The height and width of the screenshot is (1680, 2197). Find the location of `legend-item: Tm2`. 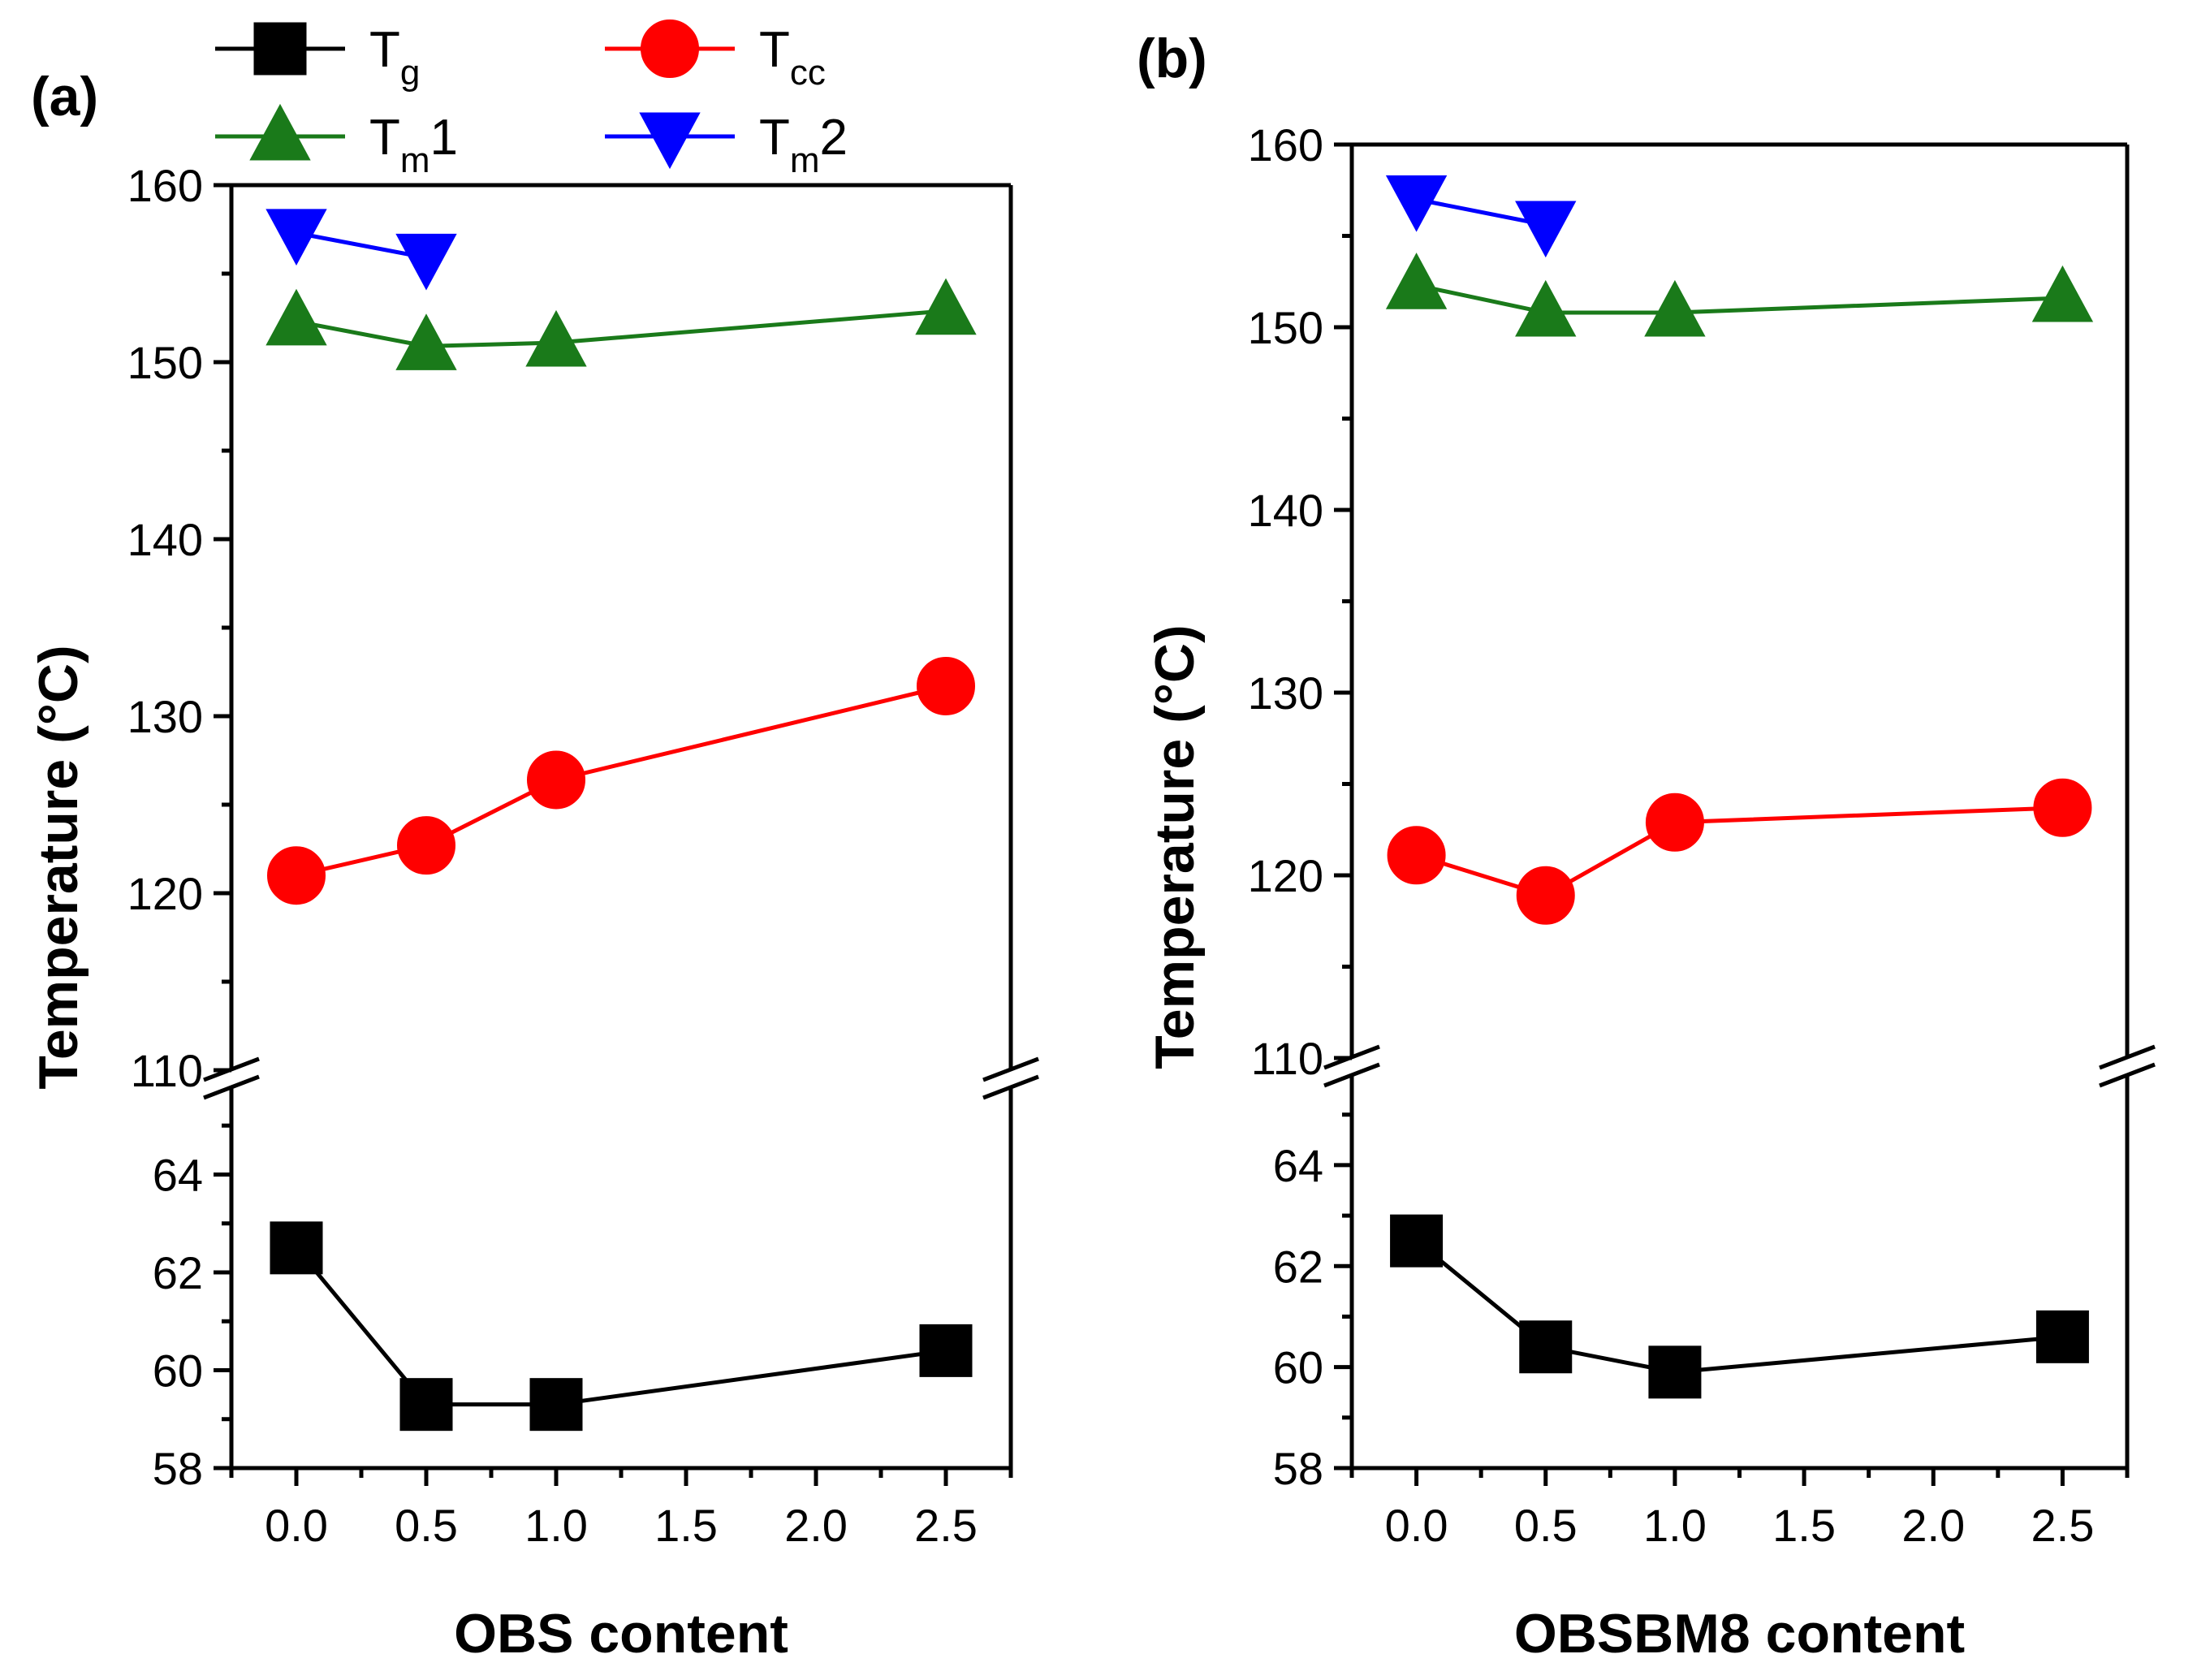

legend-item: Tm2 is located at coordinates (726, 145).